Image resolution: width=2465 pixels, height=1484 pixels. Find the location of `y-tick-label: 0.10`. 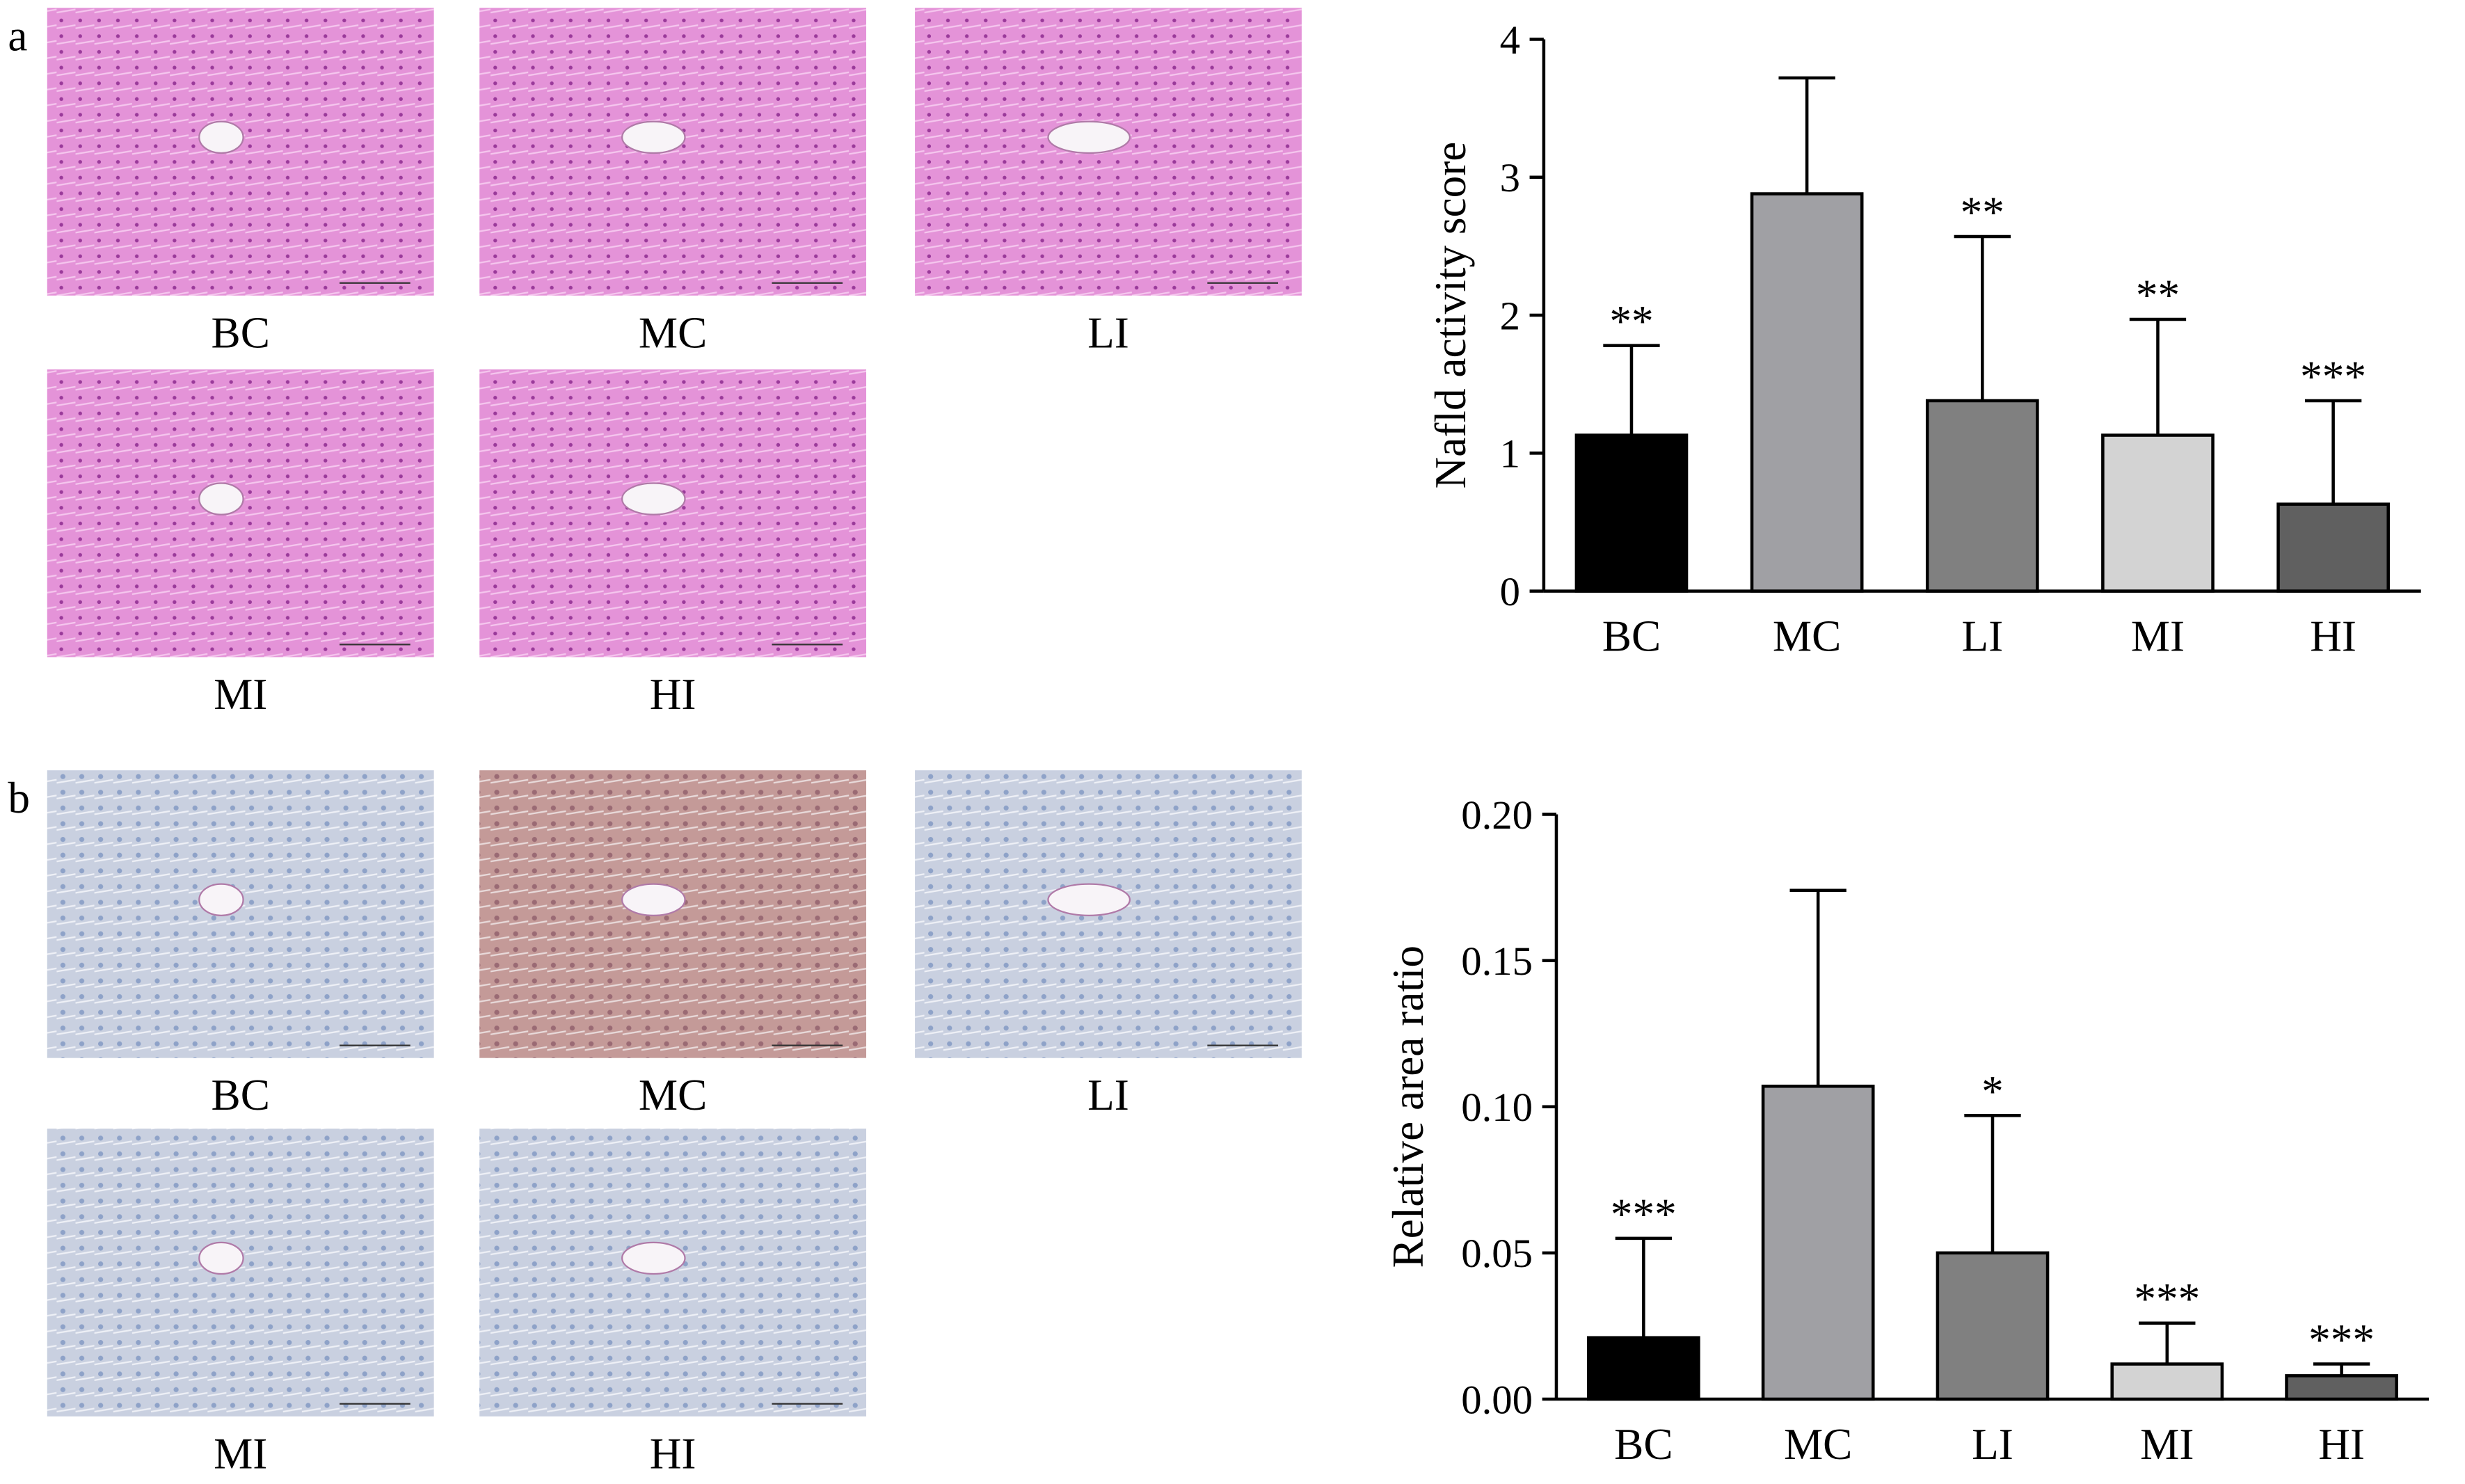

y-tick-label: 0.10 is located at coordinates (1497, 1108).